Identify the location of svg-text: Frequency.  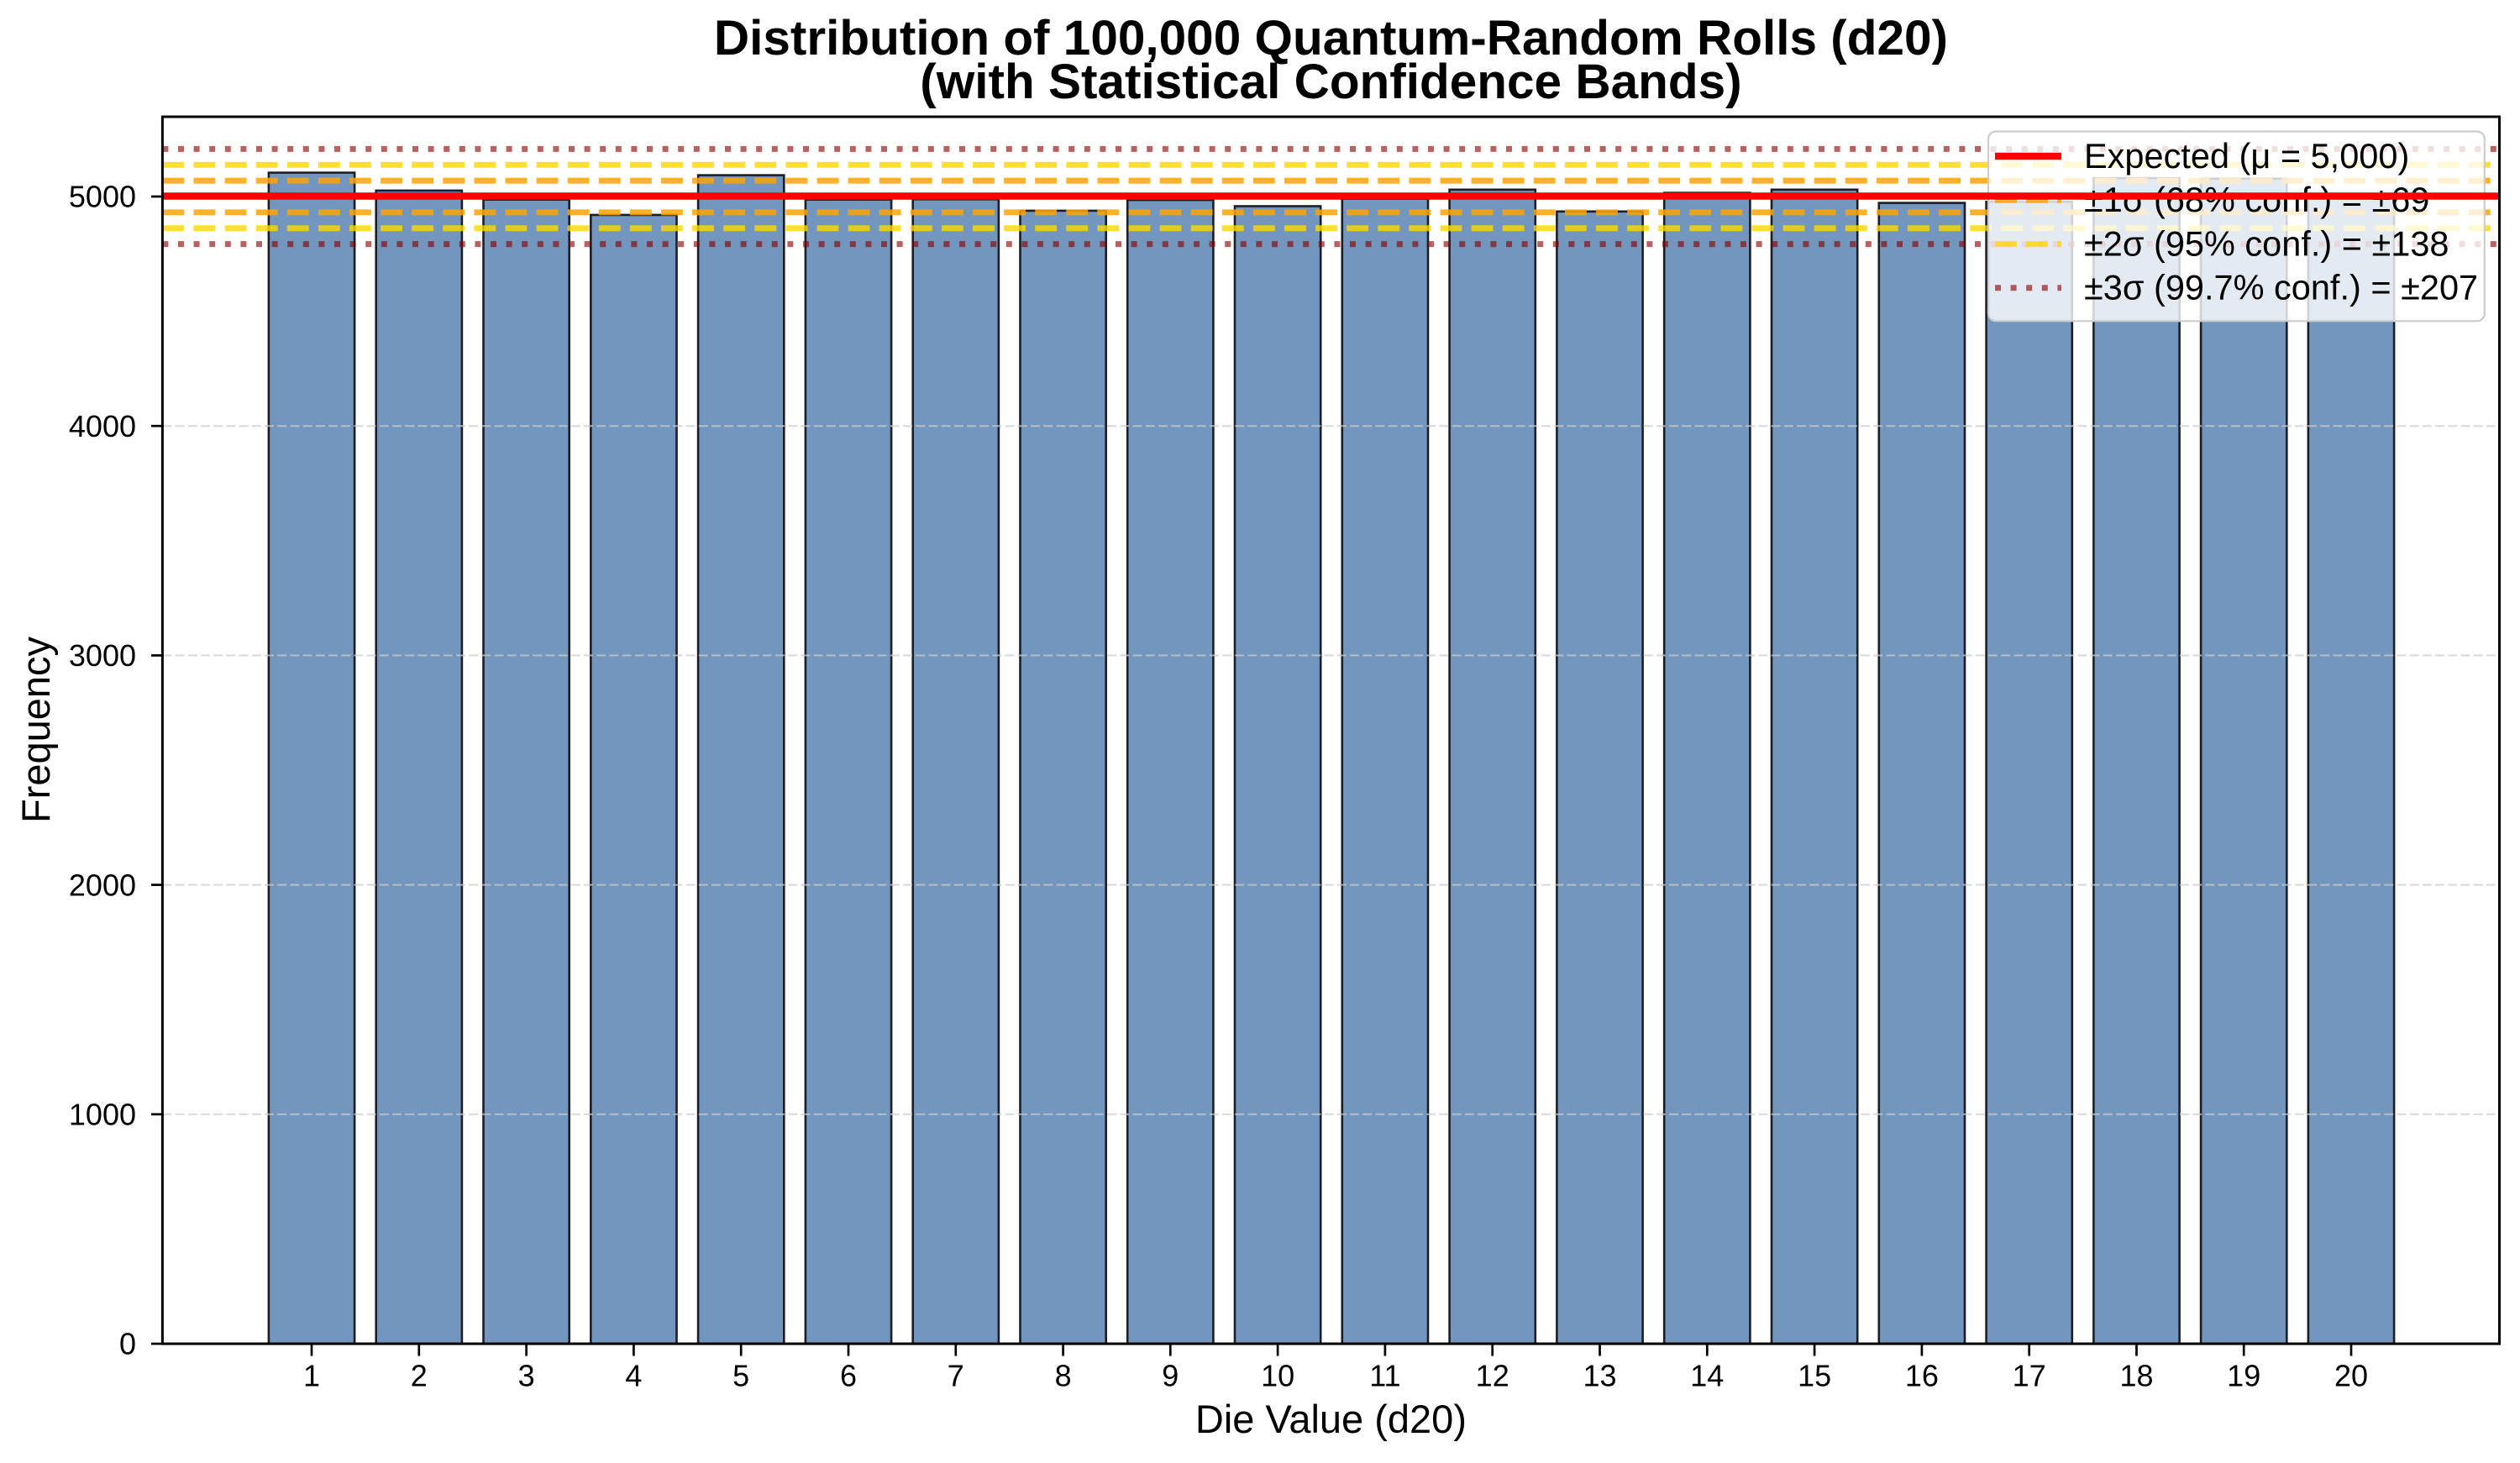
(35, 729).